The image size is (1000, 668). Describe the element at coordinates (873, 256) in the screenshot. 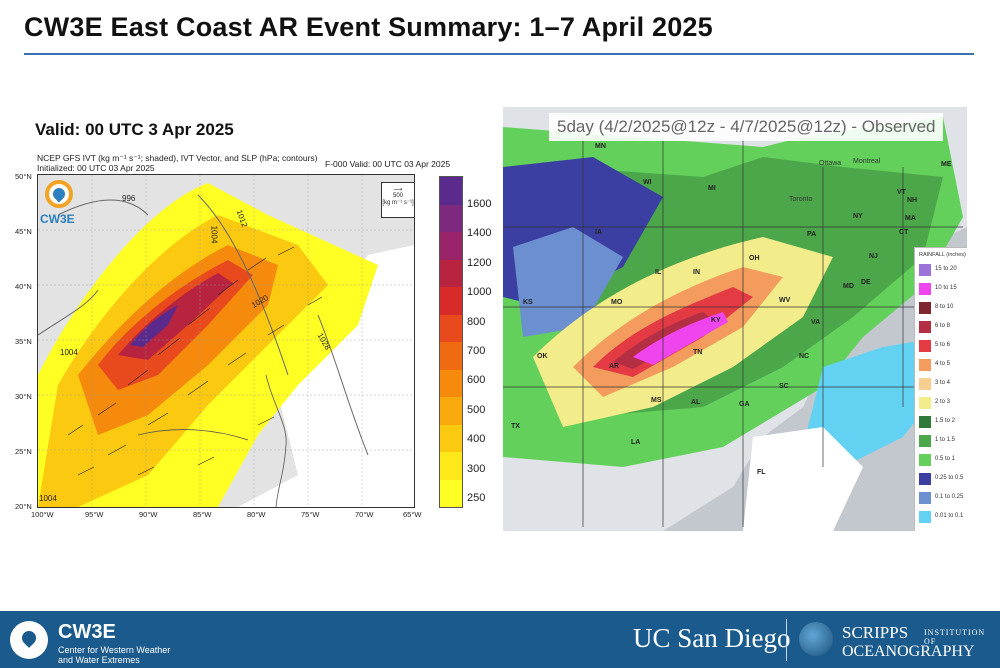

I see `state-label: NJ` at that location.